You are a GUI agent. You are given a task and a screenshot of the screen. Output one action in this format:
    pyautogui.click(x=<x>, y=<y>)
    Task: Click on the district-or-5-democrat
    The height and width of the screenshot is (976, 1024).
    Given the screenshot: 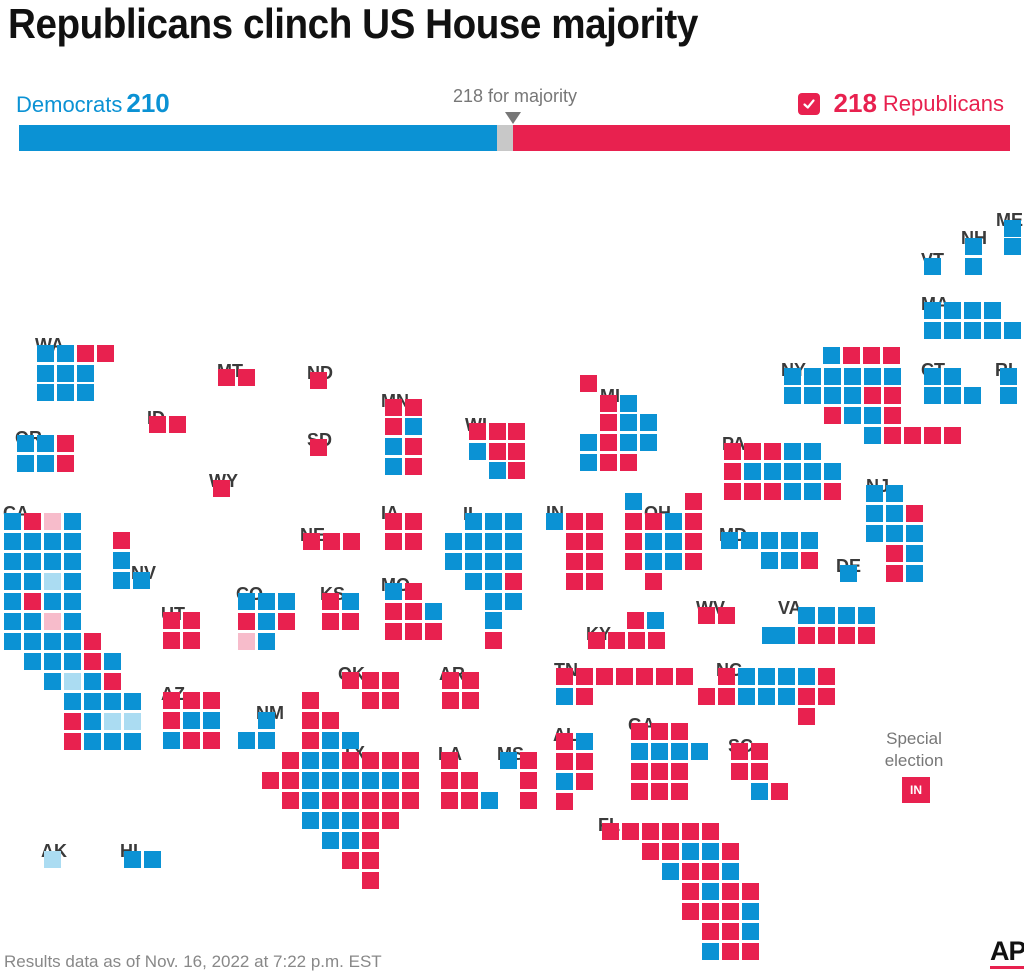 What is the action you would take?
    pyautogui.click(x=45, y=463)
    